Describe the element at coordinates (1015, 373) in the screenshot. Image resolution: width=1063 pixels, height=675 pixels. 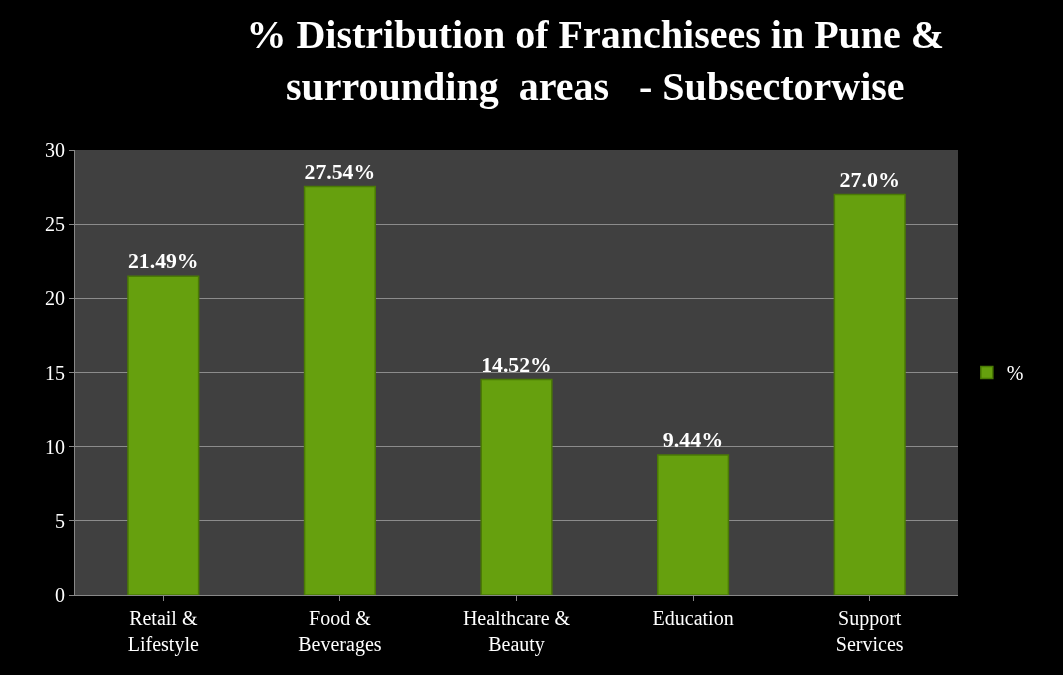
I see `legend-label: %` at that location.